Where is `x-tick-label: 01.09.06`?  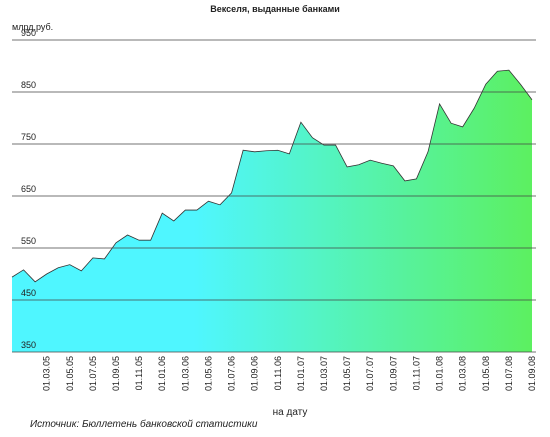
x-tick-label: 01.09.06 is located at coordinates (255, 373).